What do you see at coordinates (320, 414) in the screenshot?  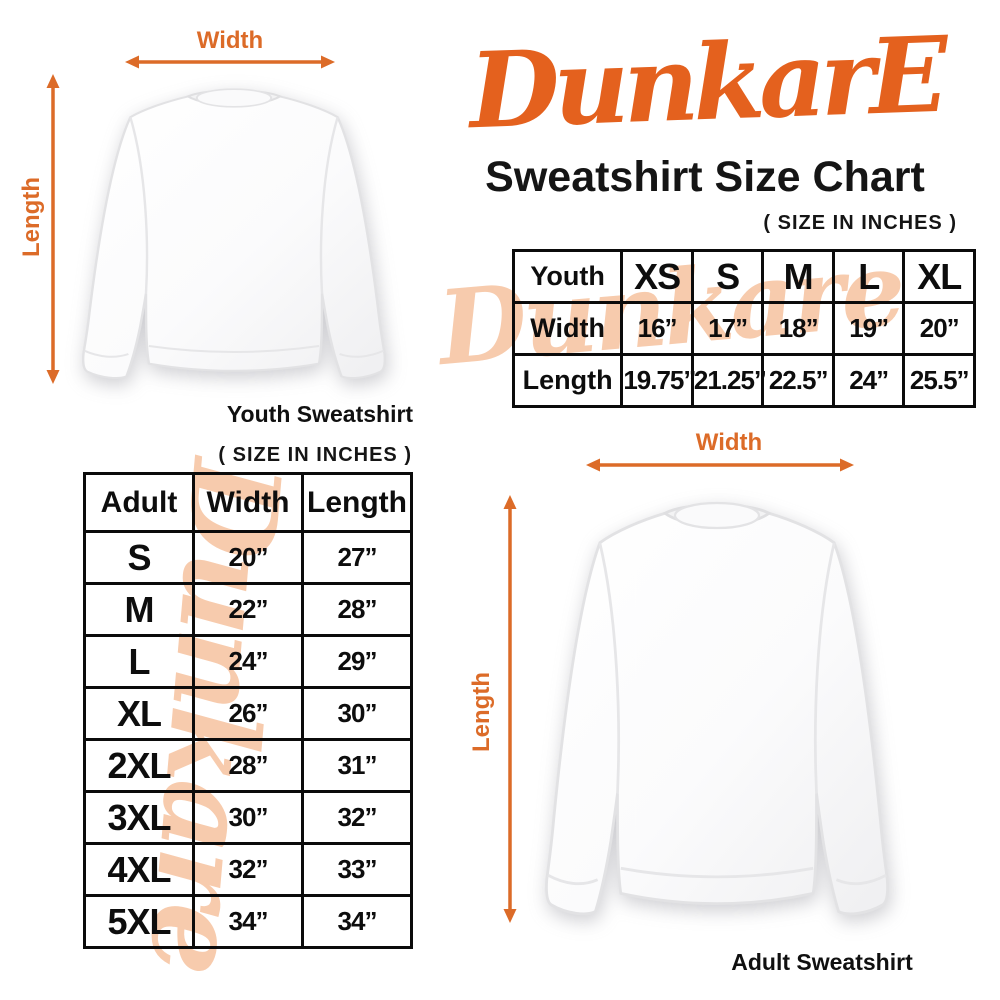 I see `youth-sweatshirt-caption: Youth Sweatshirt` at bounding box center [320, 414].